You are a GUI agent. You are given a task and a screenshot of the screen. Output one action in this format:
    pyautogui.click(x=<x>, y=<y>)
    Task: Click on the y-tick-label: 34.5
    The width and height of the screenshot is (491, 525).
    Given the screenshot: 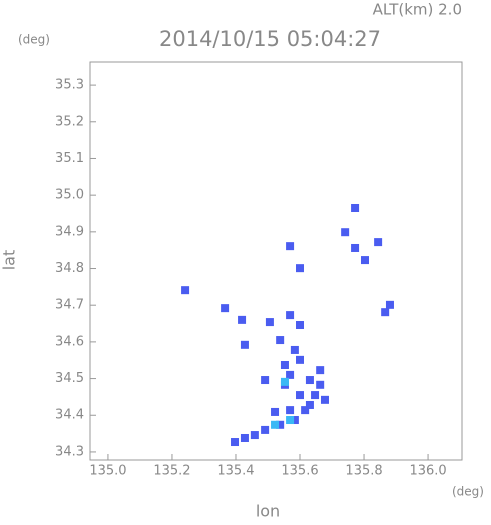 What is the action you would take?
    pyautogui.click(x=69, y=378)
    